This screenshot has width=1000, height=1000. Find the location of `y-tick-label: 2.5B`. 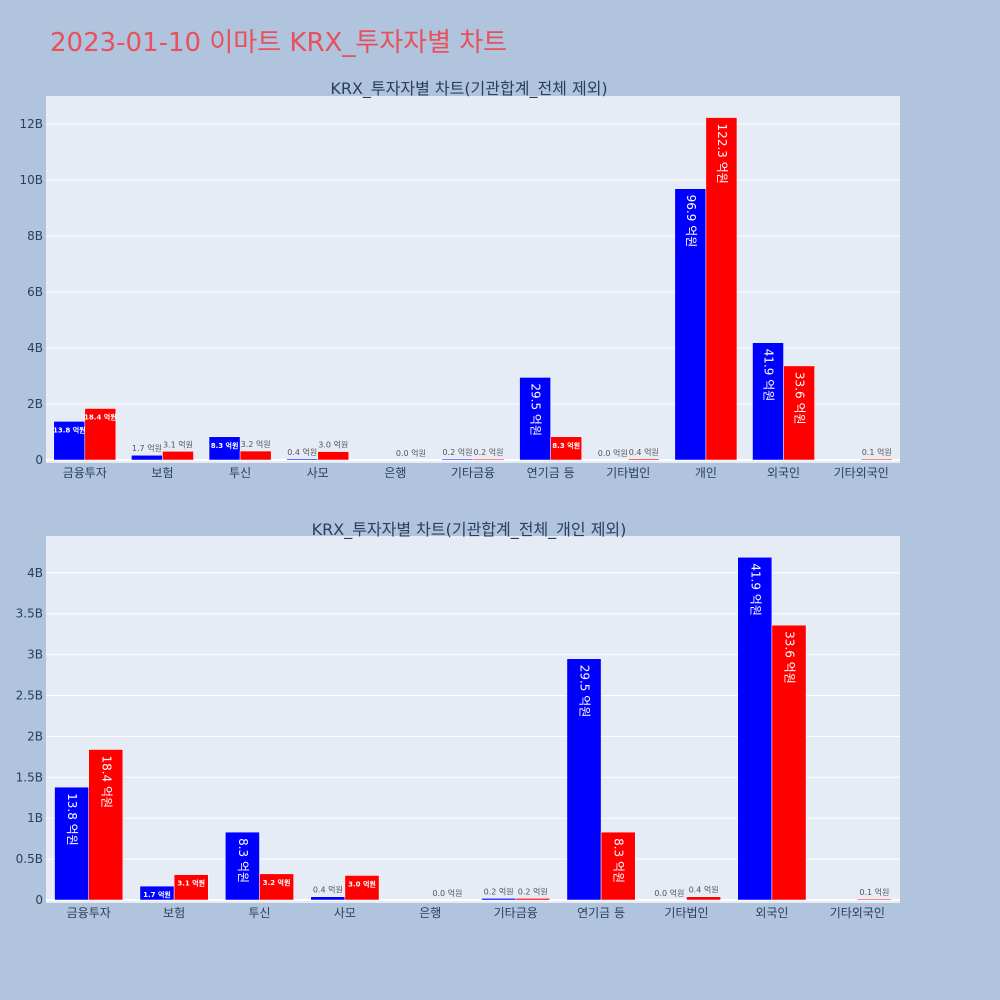

y-tick-label: 2.5B is located at coordinates (29, 696).